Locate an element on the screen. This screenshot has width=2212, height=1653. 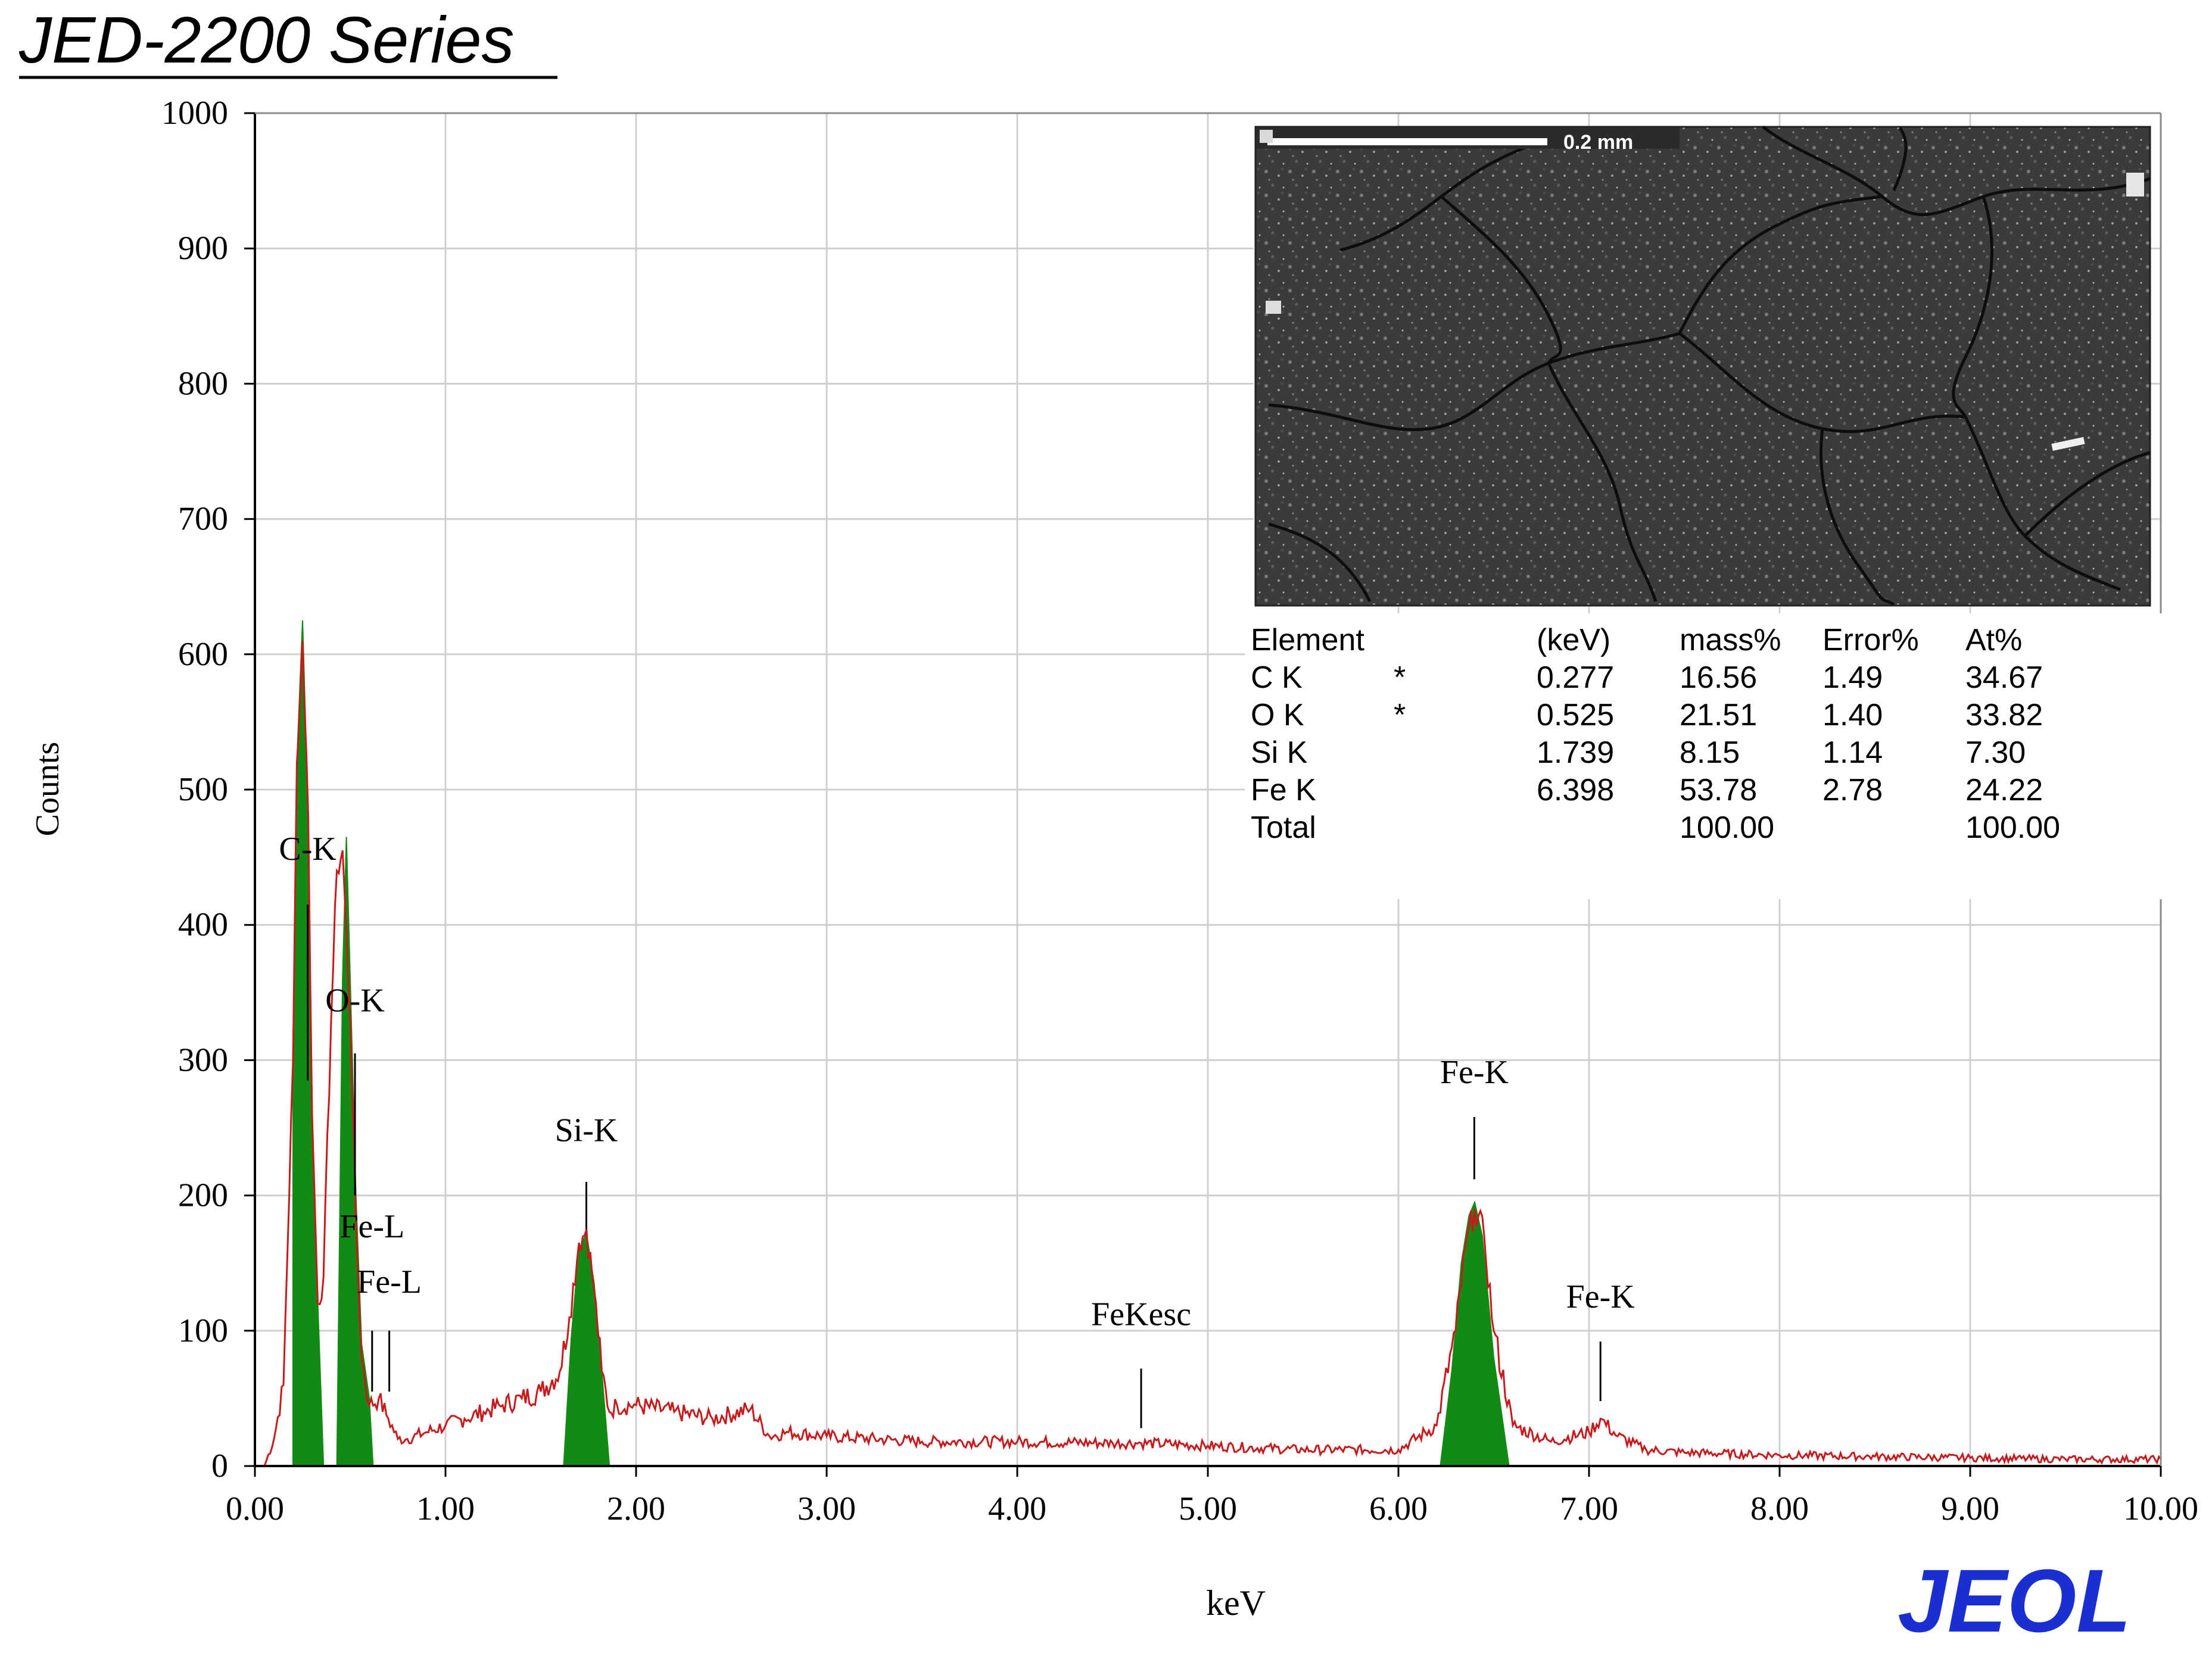
sem-scale-bar is located at coordinates (1407, 141).